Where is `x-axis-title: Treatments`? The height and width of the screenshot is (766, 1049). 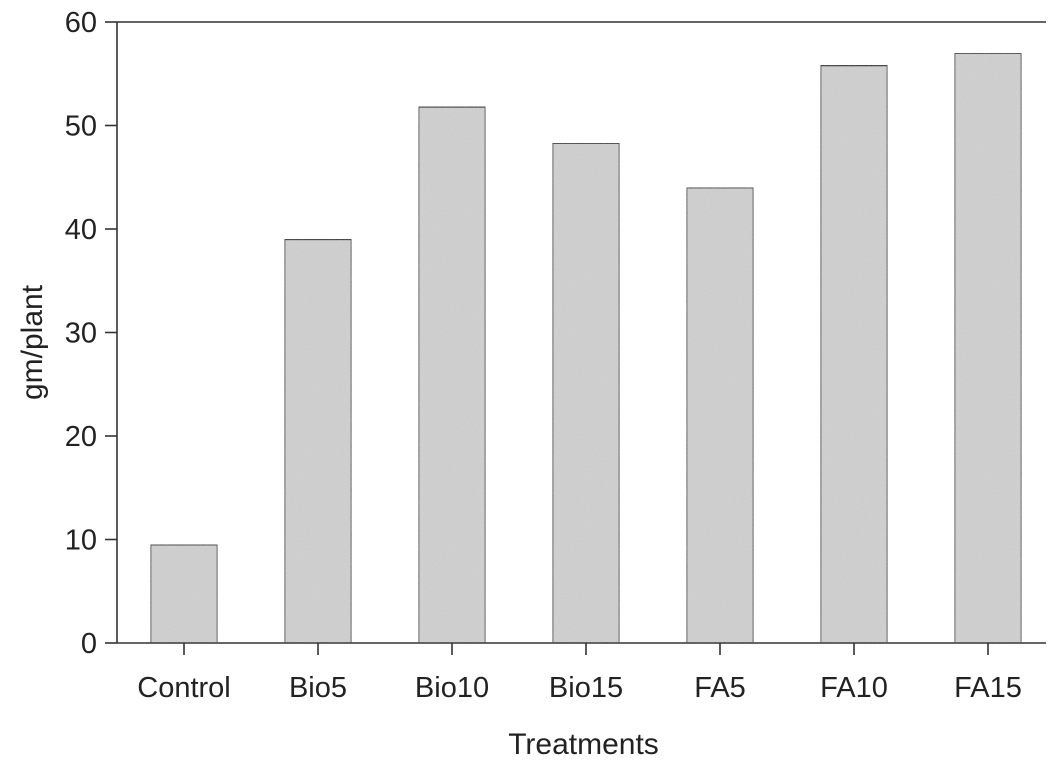 x-axis-title: Treatments is located at coordinates (583, 744).